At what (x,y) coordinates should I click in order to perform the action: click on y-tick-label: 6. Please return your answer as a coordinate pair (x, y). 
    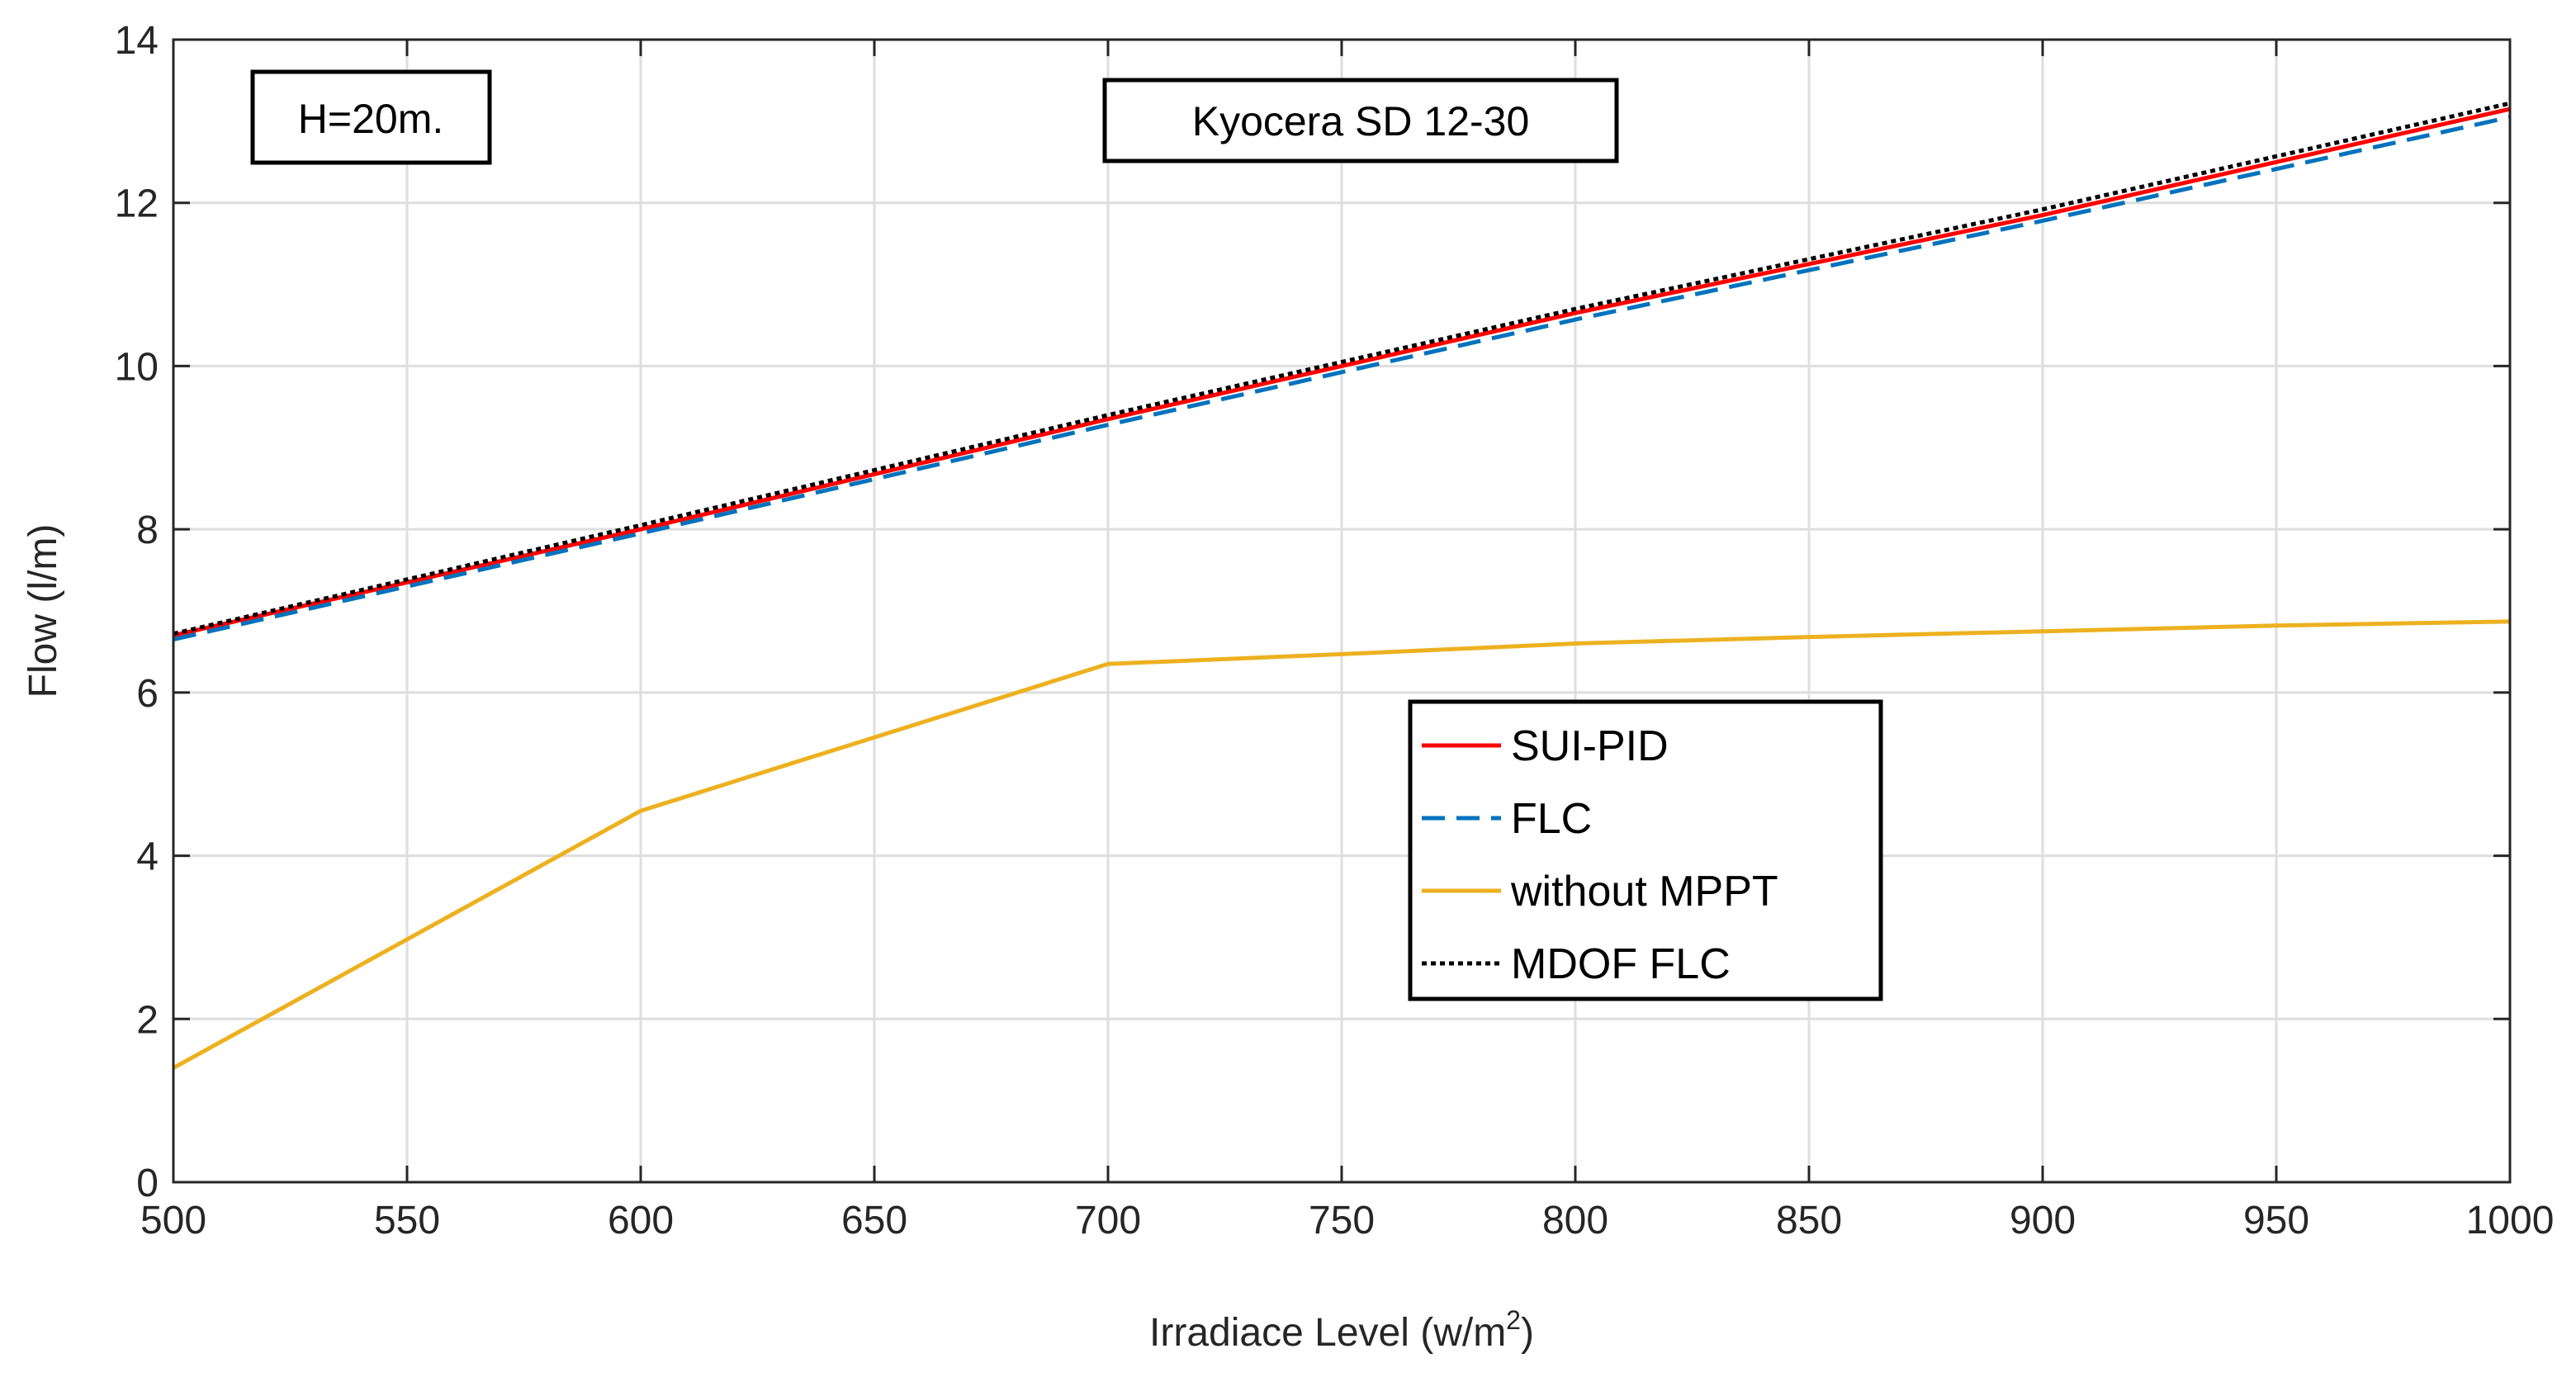
    Looking at the image, I should click on (147, 694).